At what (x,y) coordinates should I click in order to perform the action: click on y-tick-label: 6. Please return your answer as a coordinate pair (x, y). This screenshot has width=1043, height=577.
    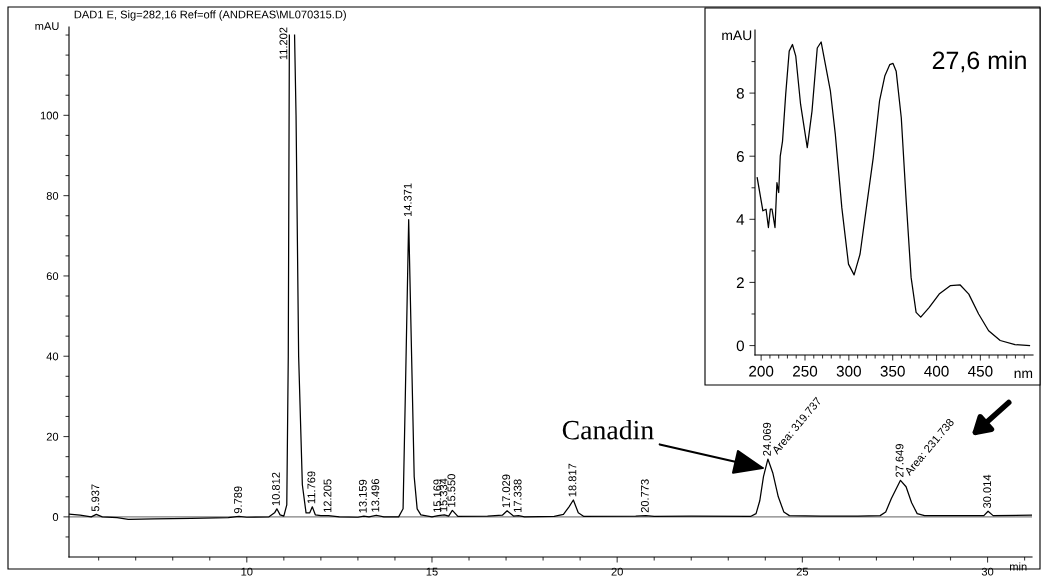
    Looking at the image, I should click on (740, 156).